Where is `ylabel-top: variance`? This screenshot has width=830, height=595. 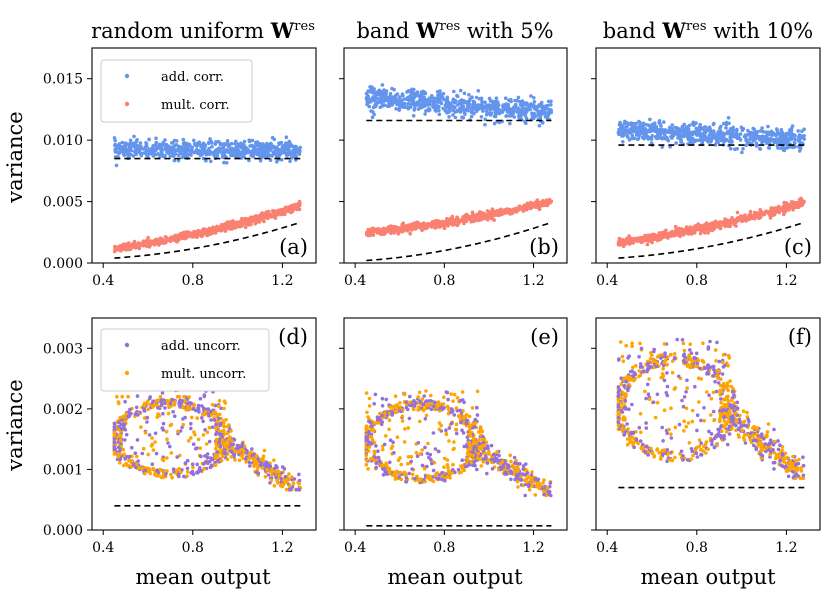
ylabel-top: variance is located at coordinates (15, 157).